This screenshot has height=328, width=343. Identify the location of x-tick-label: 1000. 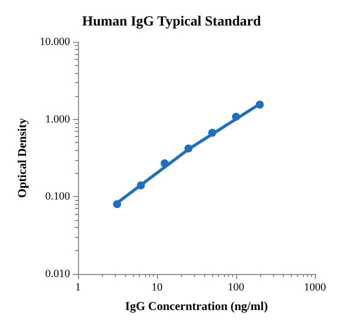
(315, 288).